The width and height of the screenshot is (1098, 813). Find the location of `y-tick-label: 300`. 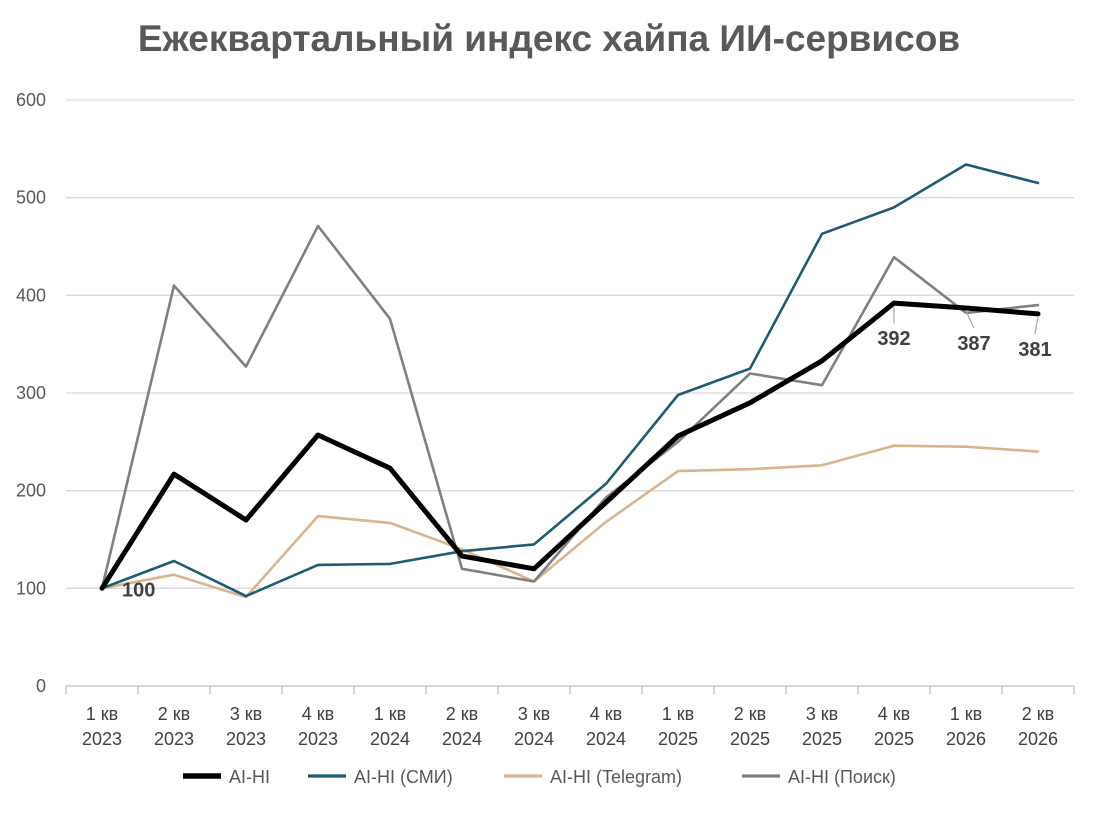

y-tick-label: 300 is located at coordinates (31, 393).